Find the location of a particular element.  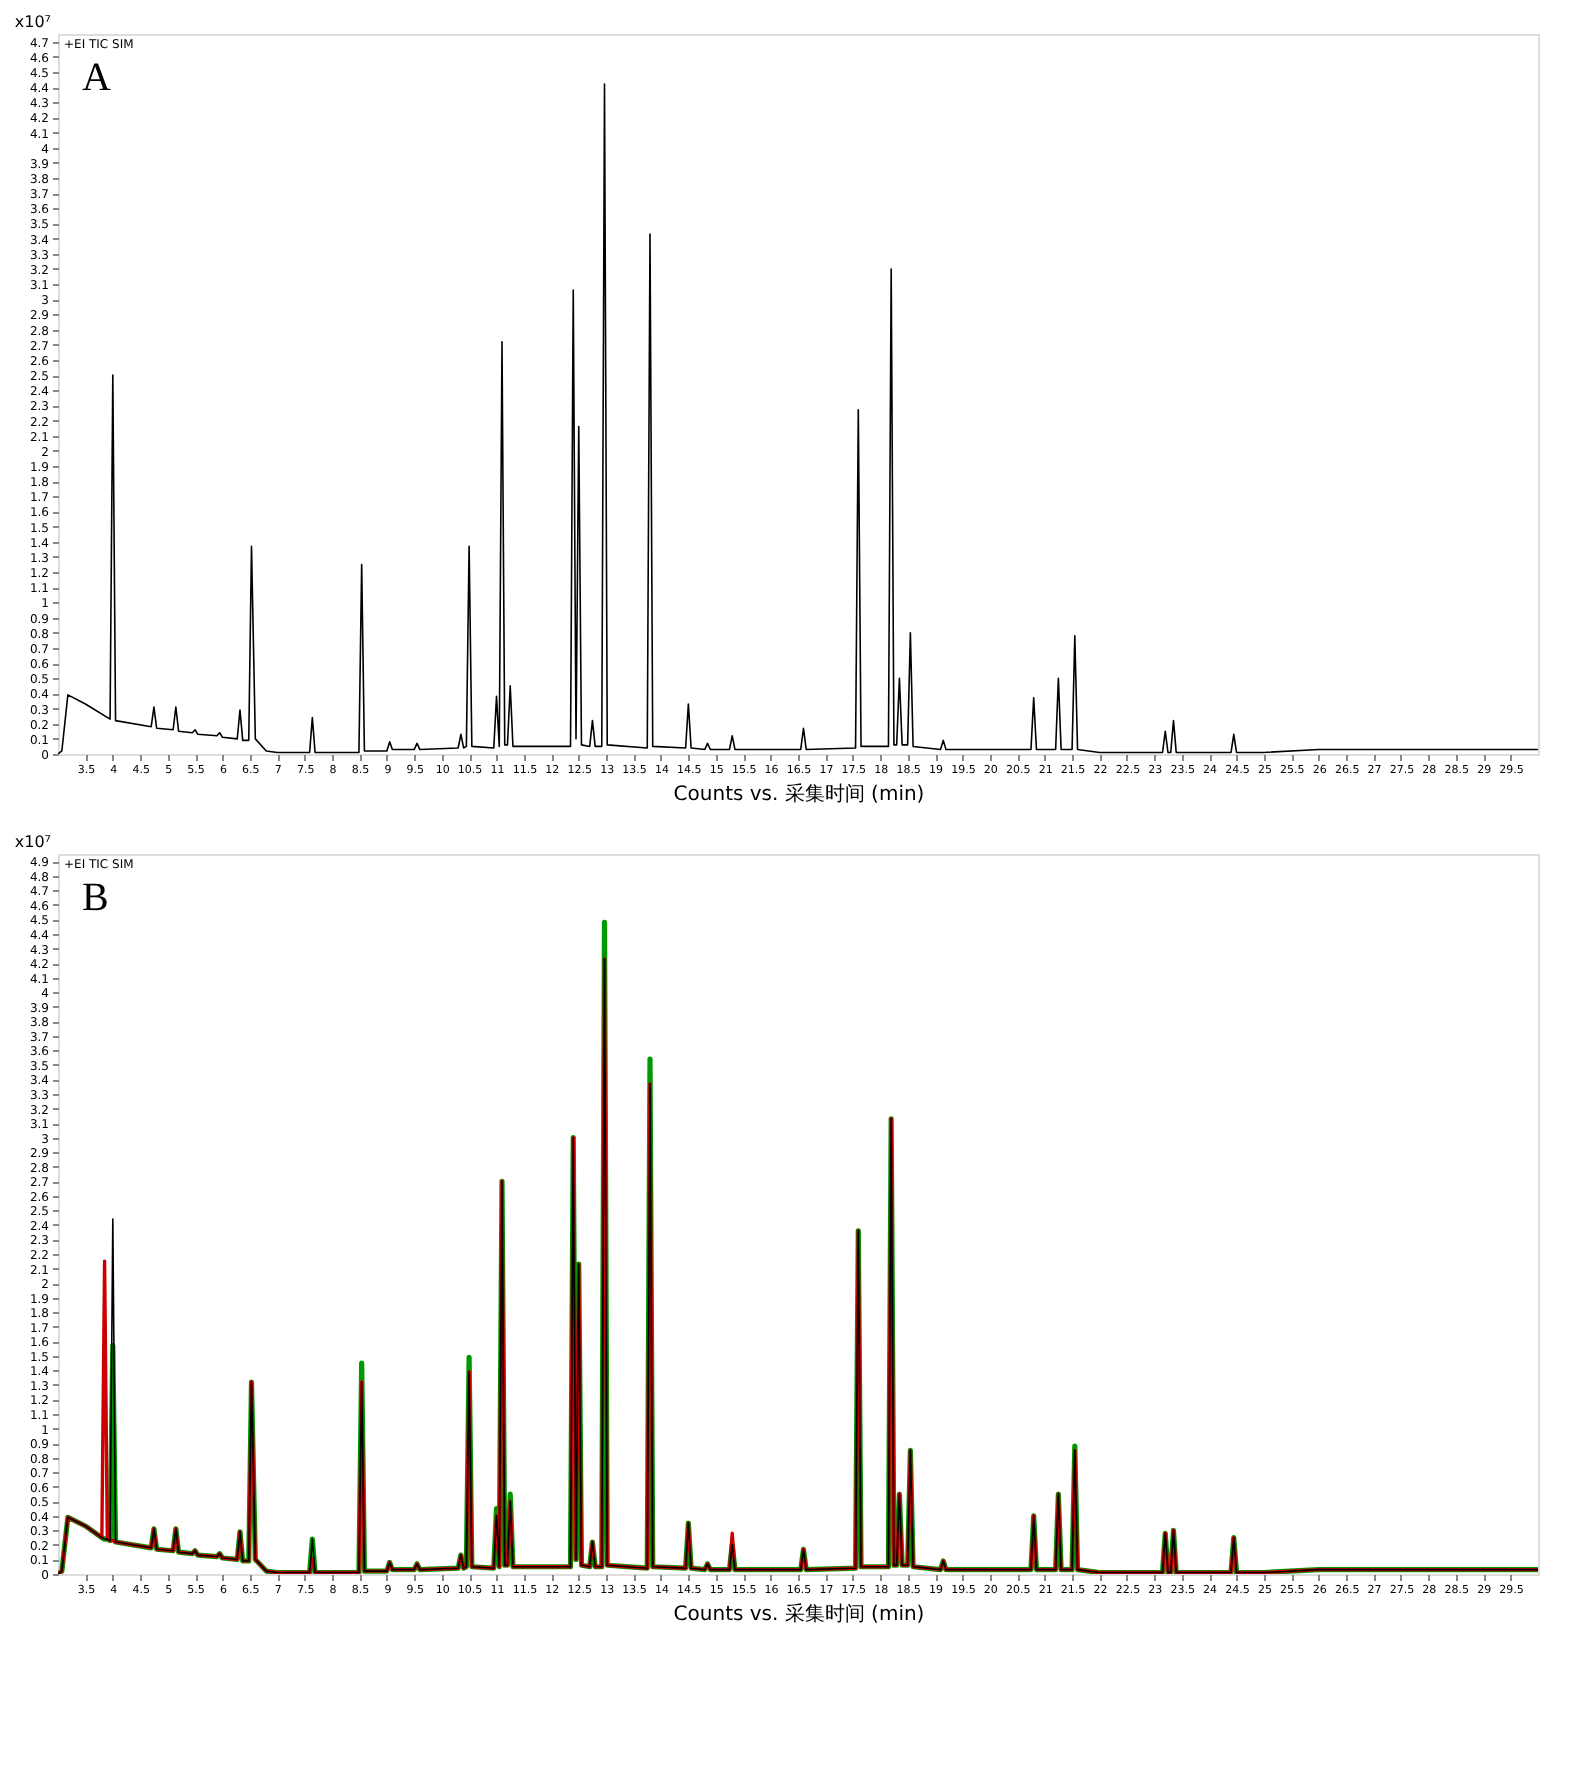

annotation: A is located at coordinates (97, 78).